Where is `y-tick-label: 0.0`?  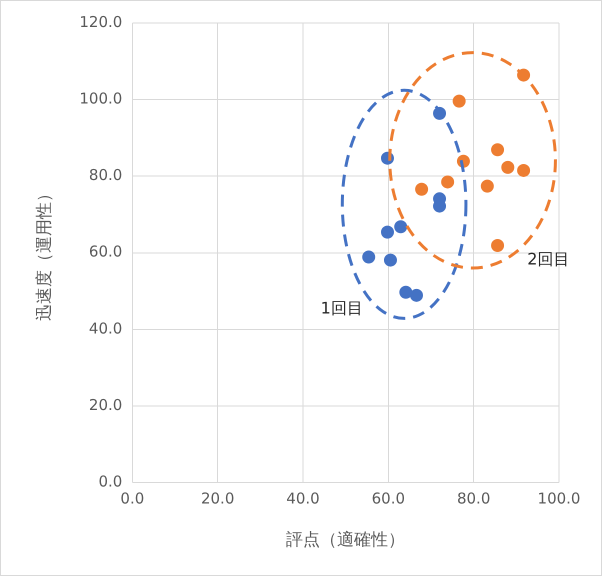 y-tick-label: 0.0 is located at coordinates (110, 481).